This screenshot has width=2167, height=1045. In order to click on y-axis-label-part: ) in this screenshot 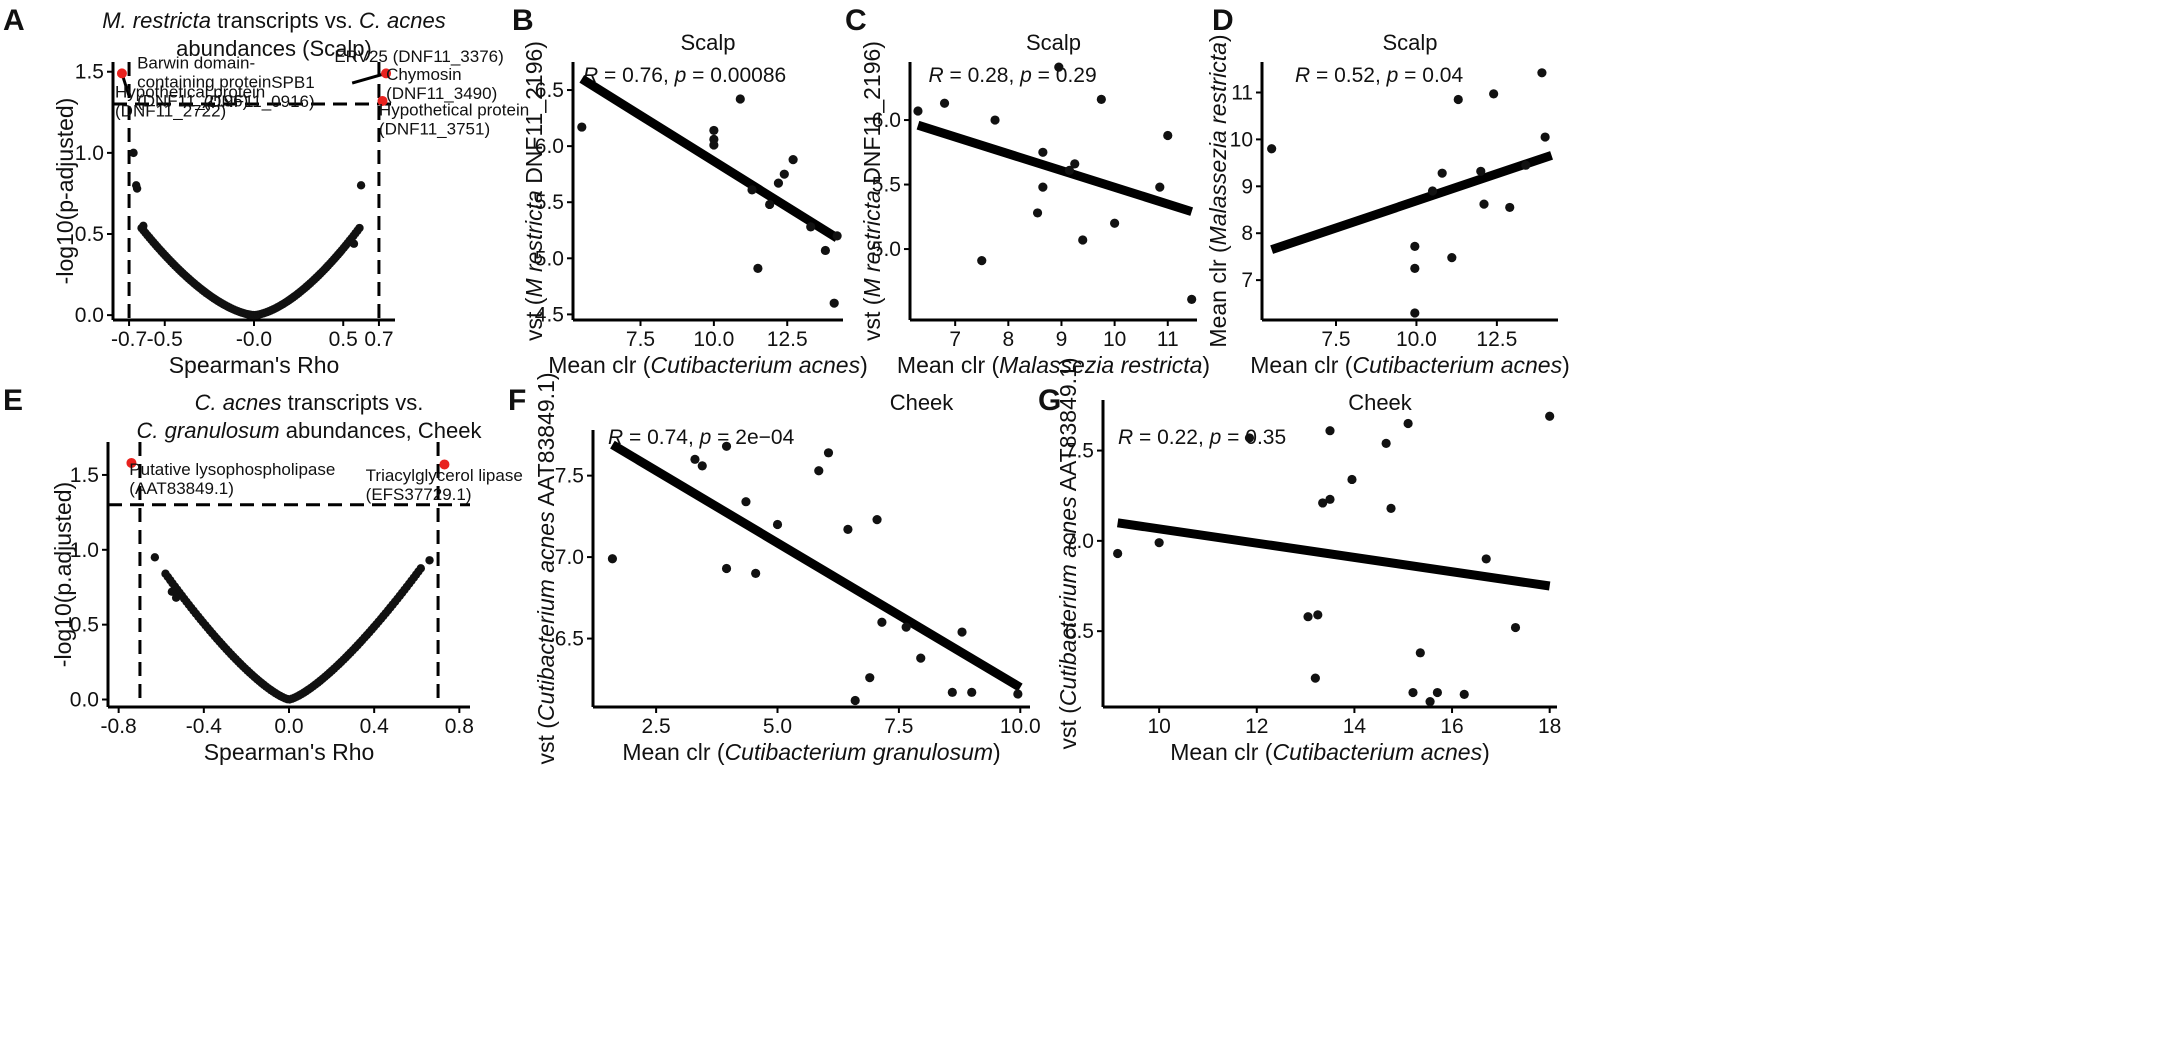, I will do `click(1218, 38)`.